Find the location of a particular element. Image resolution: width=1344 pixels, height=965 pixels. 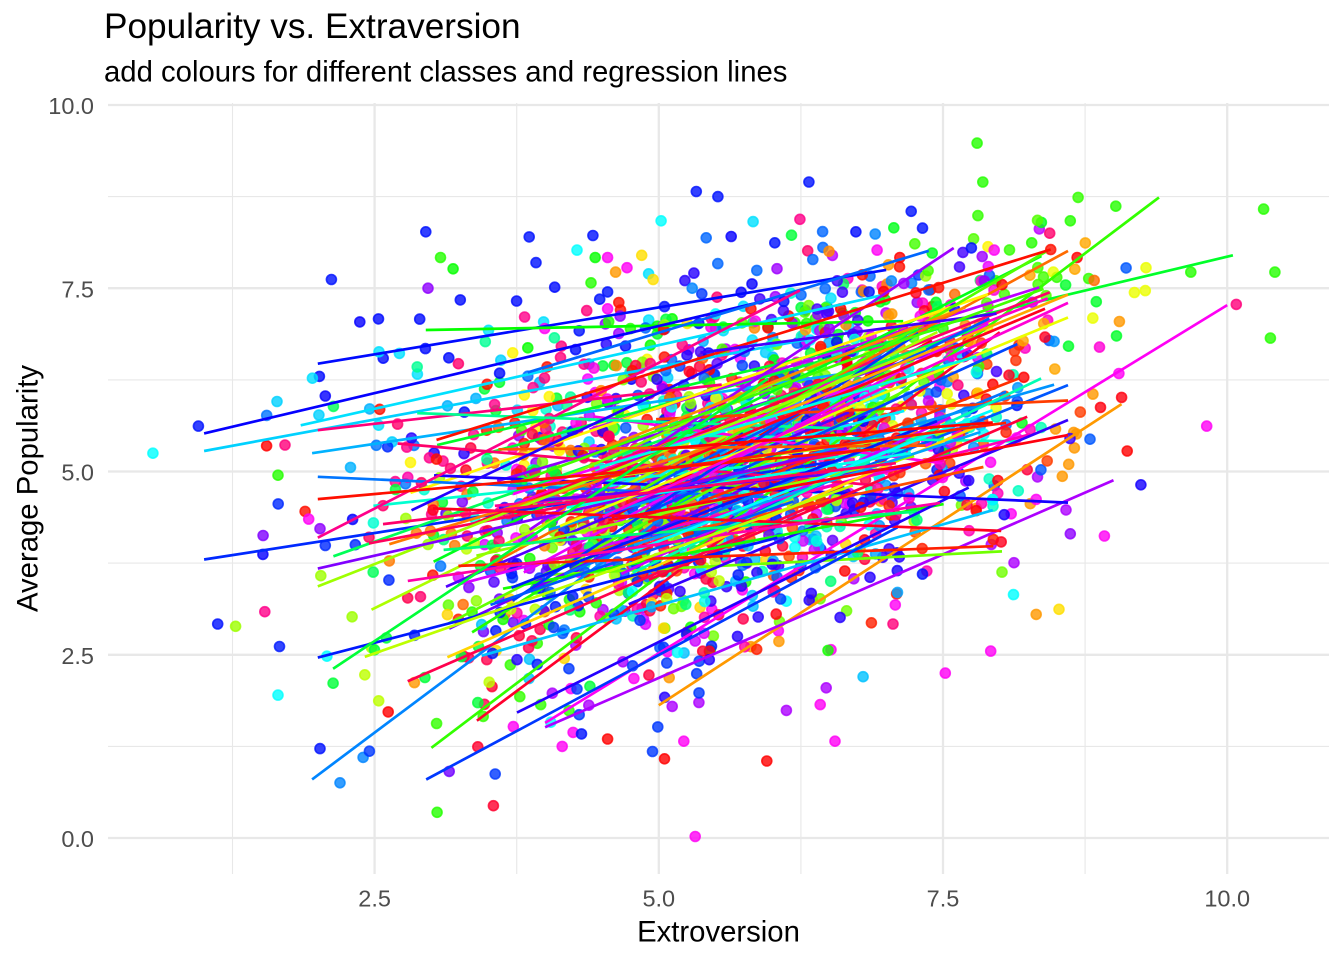

svg-text: Average Popularity is located at coordinates (27, 488).